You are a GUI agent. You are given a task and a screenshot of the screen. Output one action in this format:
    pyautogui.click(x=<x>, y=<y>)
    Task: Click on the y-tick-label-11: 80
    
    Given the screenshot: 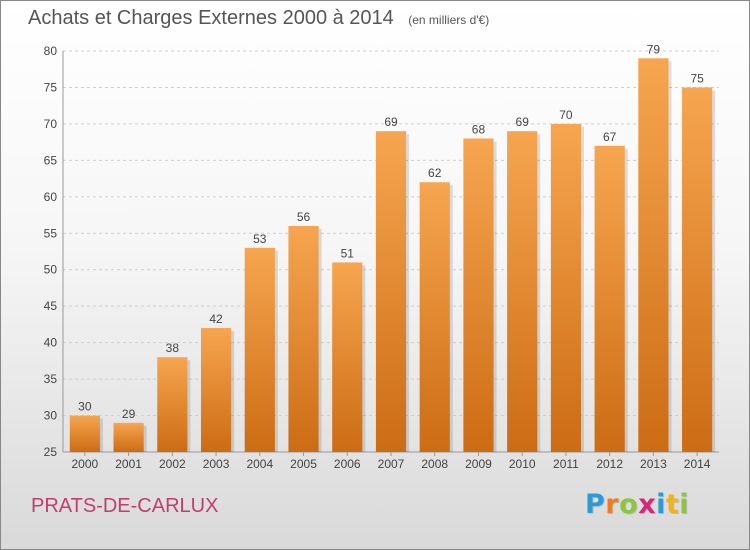 What is the action you would take?
    pyautogui.click(x=51, y=51)
    